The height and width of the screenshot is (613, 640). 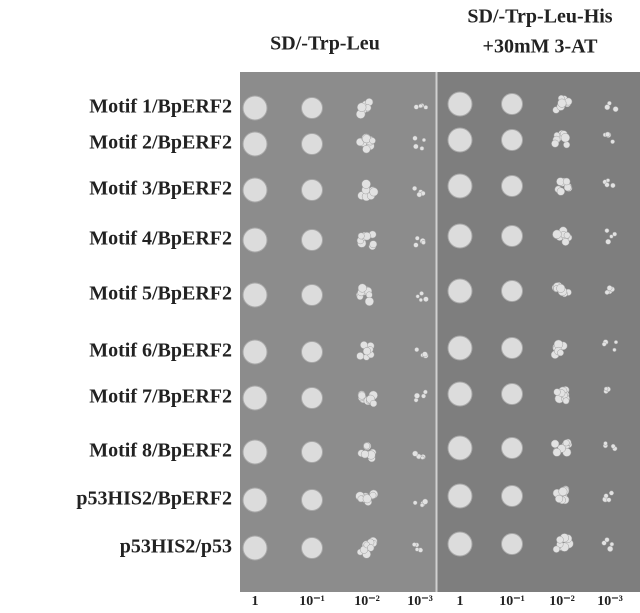 I want to click on row-label: p53HIS2/BpERF2, so click(x=154, y=499).